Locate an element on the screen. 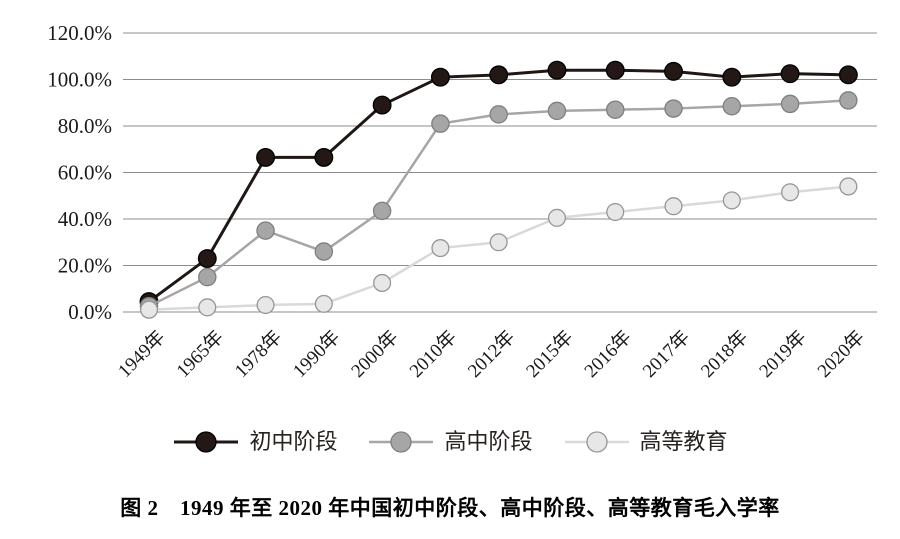  x-tick-label: 1978年 is located at coordinates (258, 354).